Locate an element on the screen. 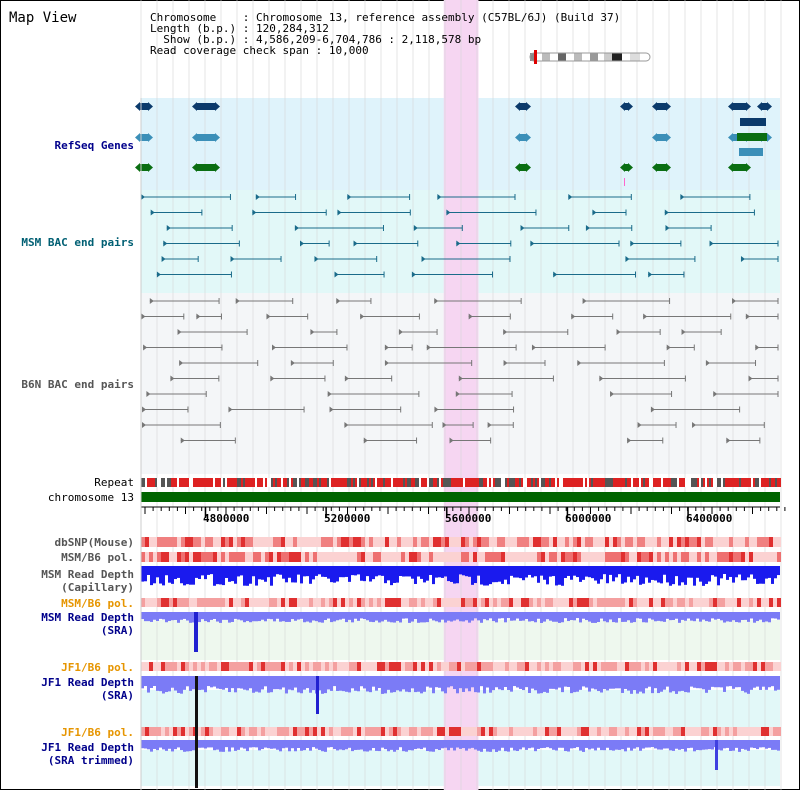 The height and width of the screenshot is (790, 800). jf1-depth-sra-line1: JF1 Read Depth is located at coordinates (87, 682).